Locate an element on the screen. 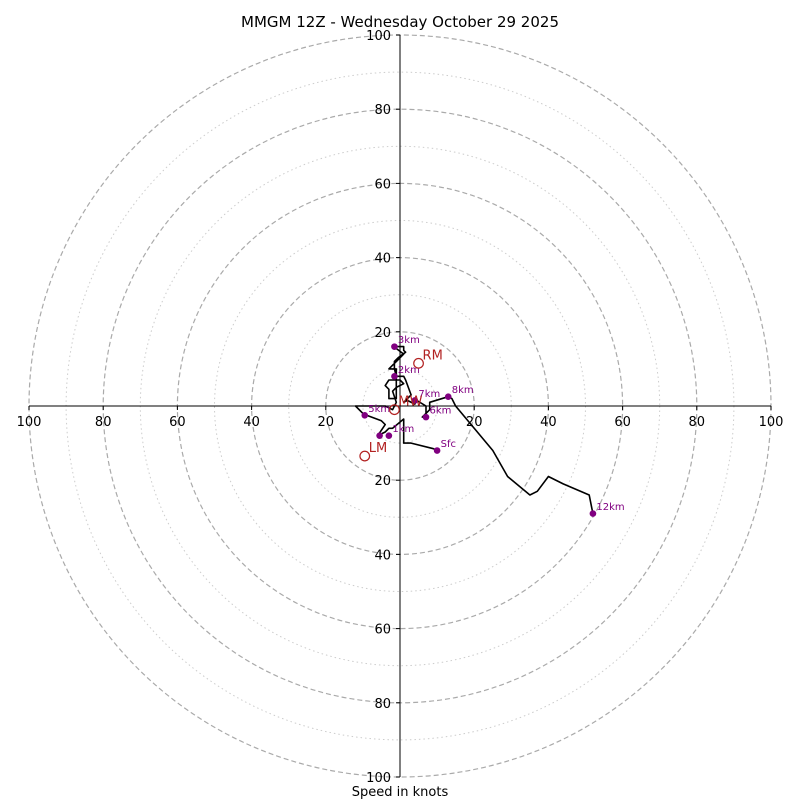  height-marker-label: 3km is located at coordinates (409, 340).